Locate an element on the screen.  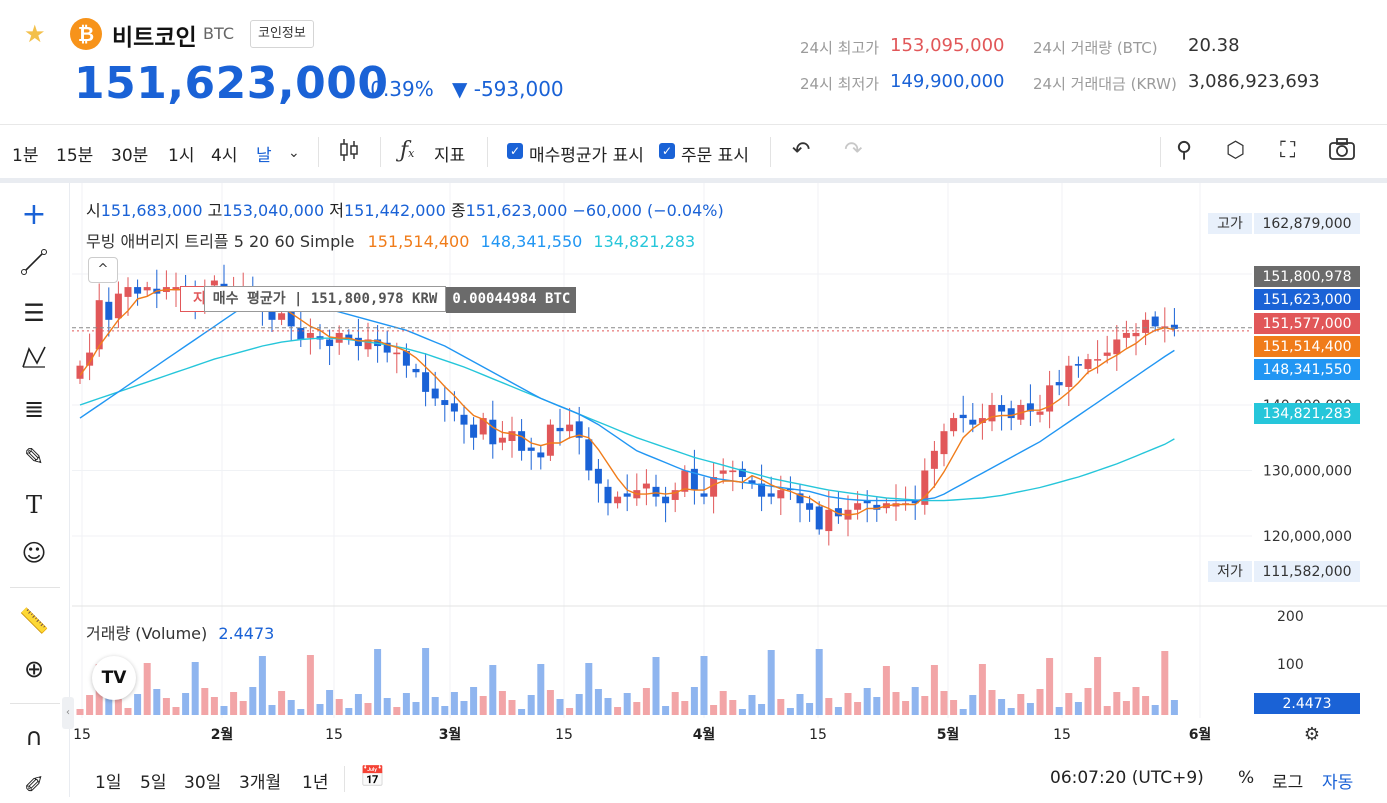
candlestick-icon is located at coordinates (349, 154).